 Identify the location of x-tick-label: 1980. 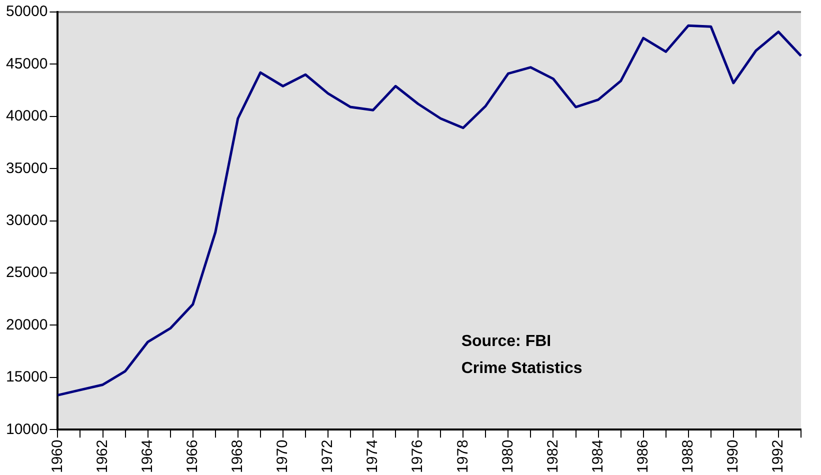
(507, 457).